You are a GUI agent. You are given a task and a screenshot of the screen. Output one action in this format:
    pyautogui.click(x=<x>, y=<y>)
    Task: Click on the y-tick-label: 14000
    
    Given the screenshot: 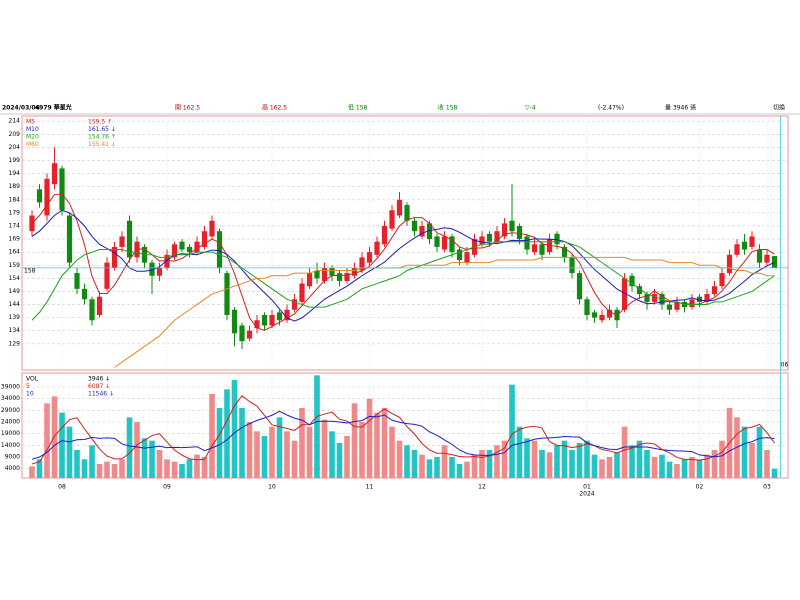 What is the action you would take?
    pyautogui.click(x=10, y=445)
    